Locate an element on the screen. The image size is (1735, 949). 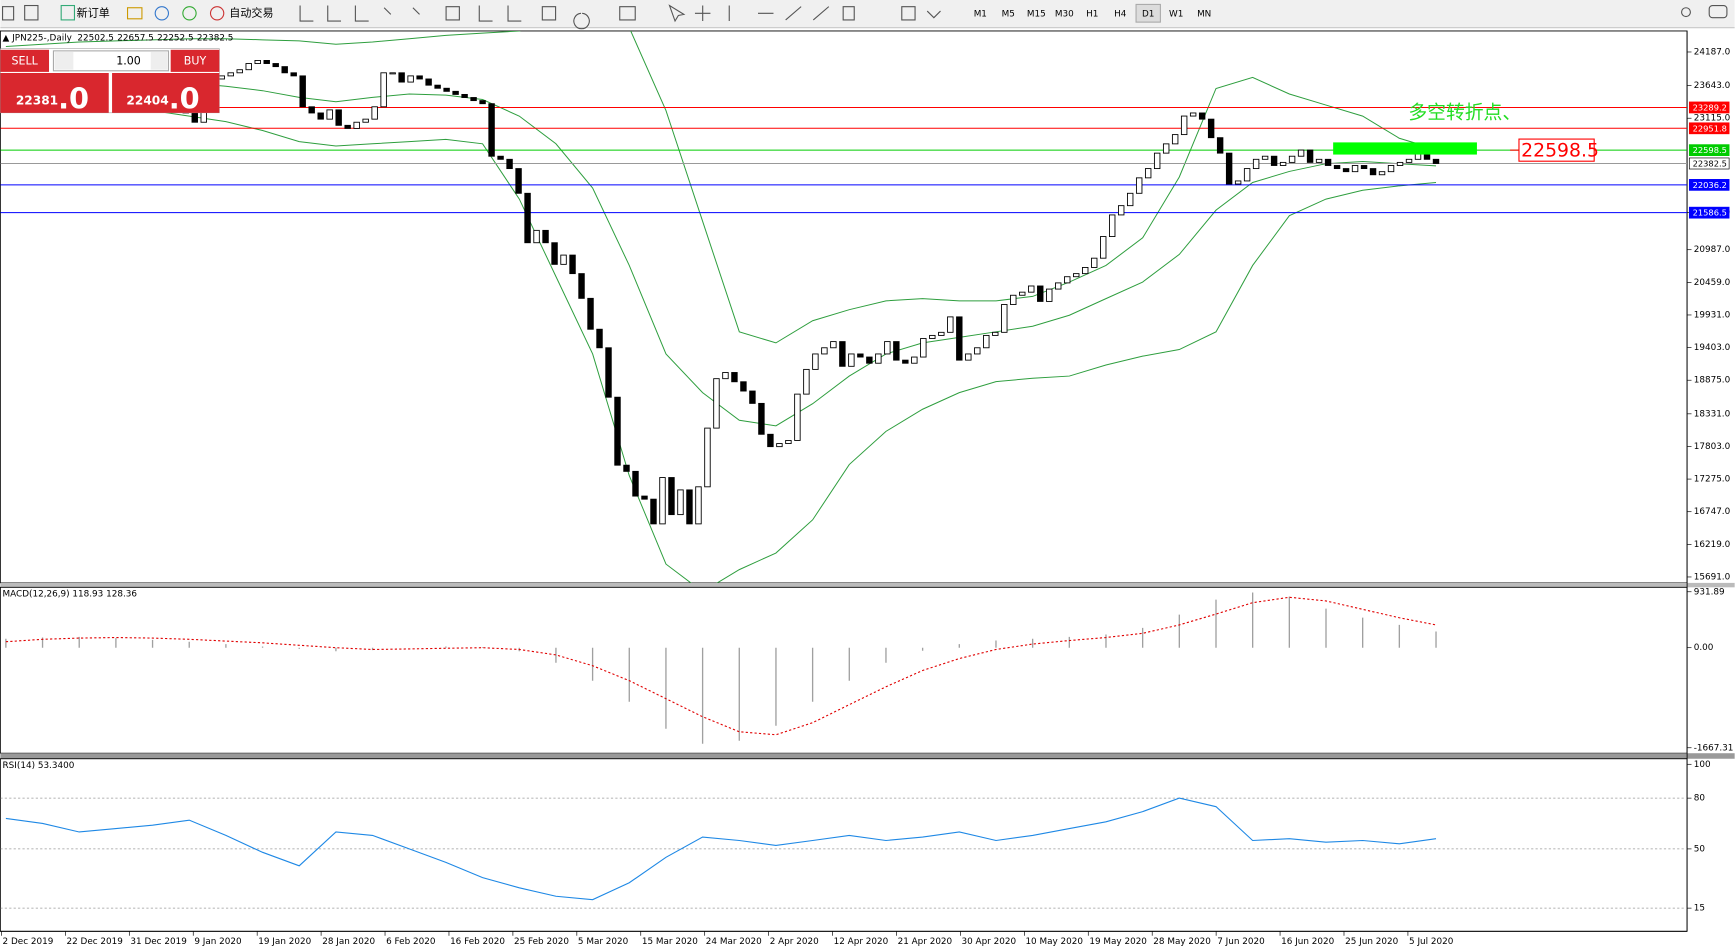
timeframe-button: H1 is located at coordinates (1092, 14).